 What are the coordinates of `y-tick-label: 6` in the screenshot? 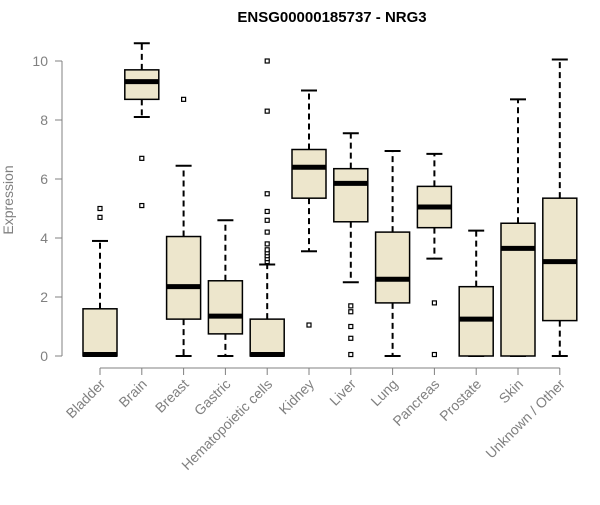 It's located at (44, 179).